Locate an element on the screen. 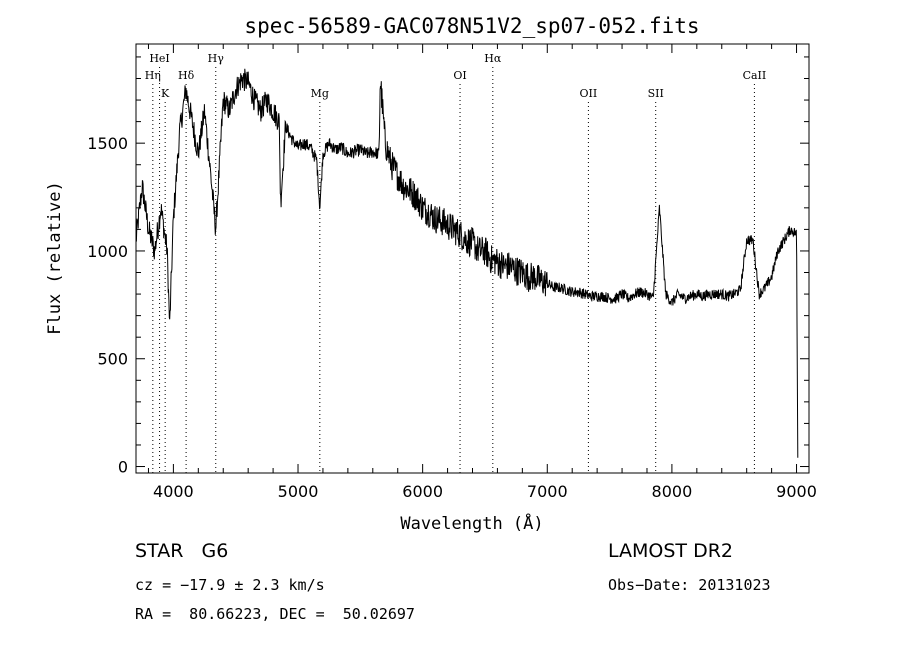  y-tick-label: 1000 is located at coordinates (107, 251).